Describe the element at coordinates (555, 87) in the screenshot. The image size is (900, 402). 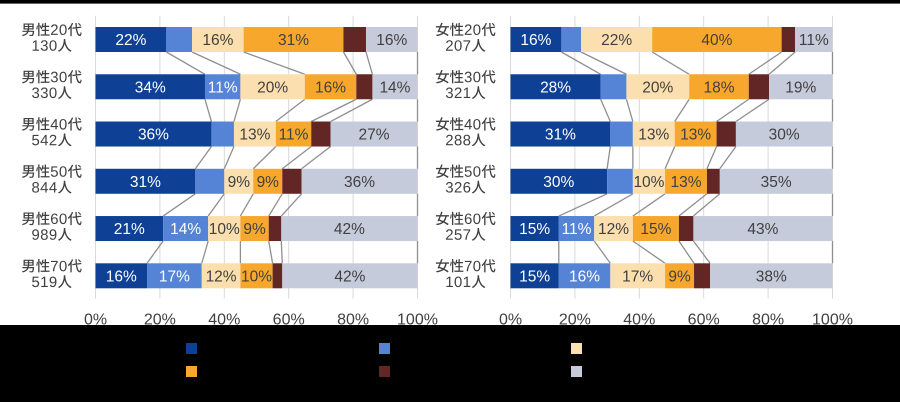
I see `svg-text: 28%` at that location.